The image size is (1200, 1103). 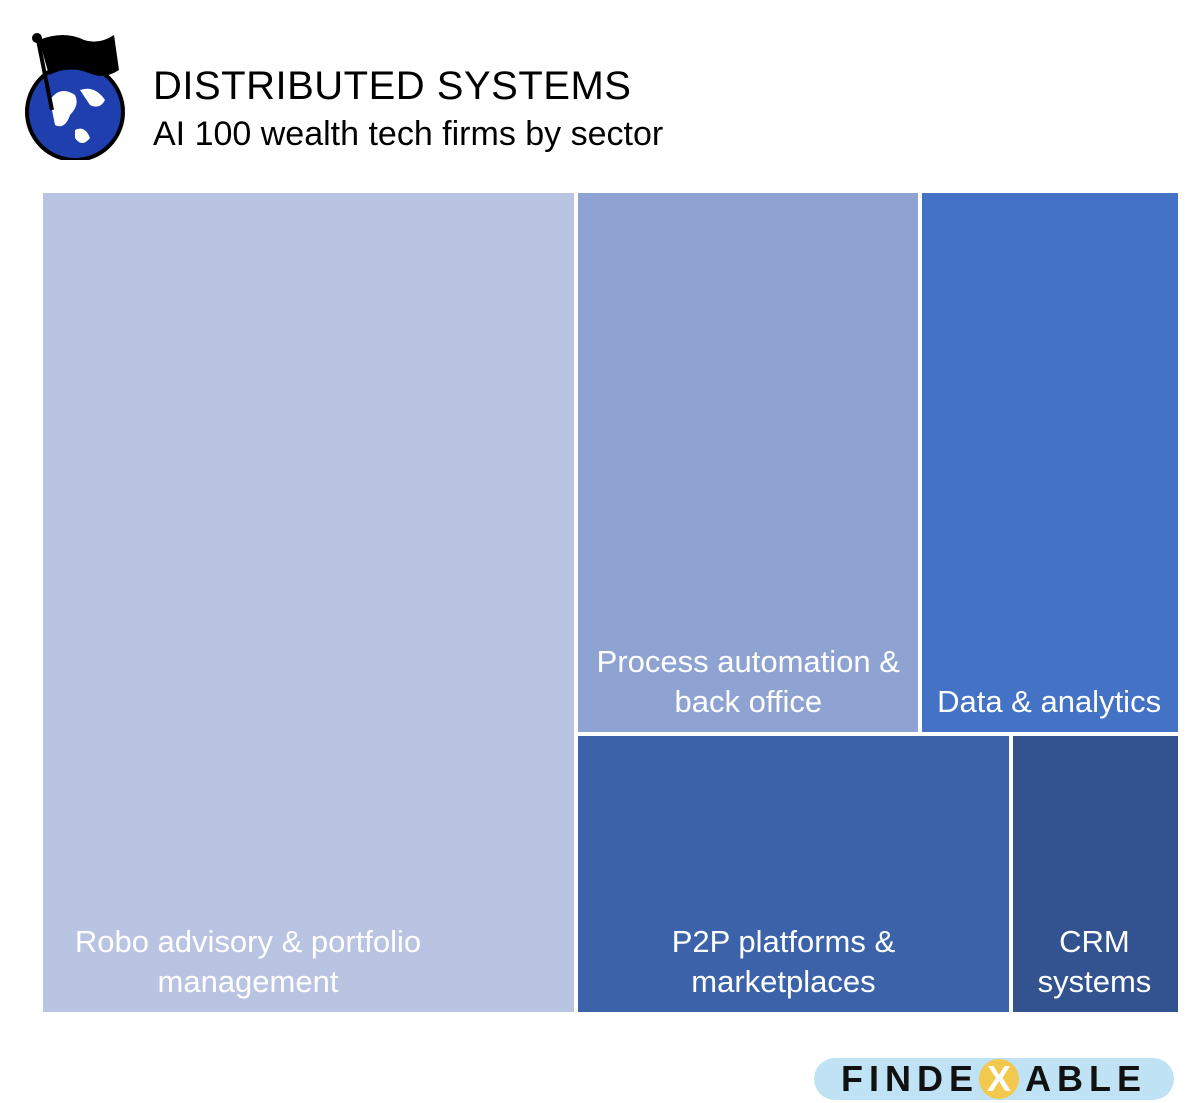 I want to click on logo-text: ABLE, so click(x=1086, y=1078).